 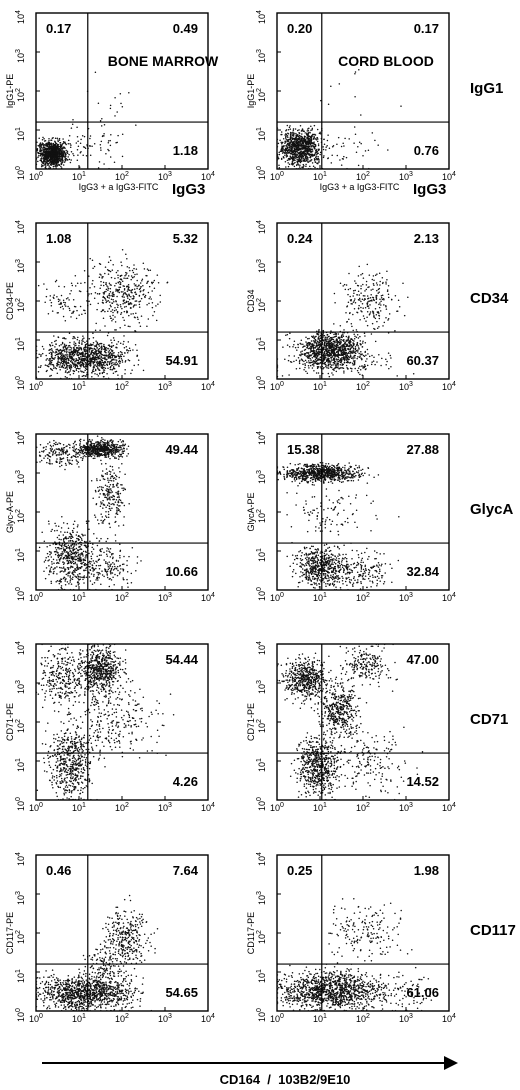 What do you see at coordinates (320, 386) in the screenshot?
I see `x-tick-label: 10¹` at bounding box center [320, 386].